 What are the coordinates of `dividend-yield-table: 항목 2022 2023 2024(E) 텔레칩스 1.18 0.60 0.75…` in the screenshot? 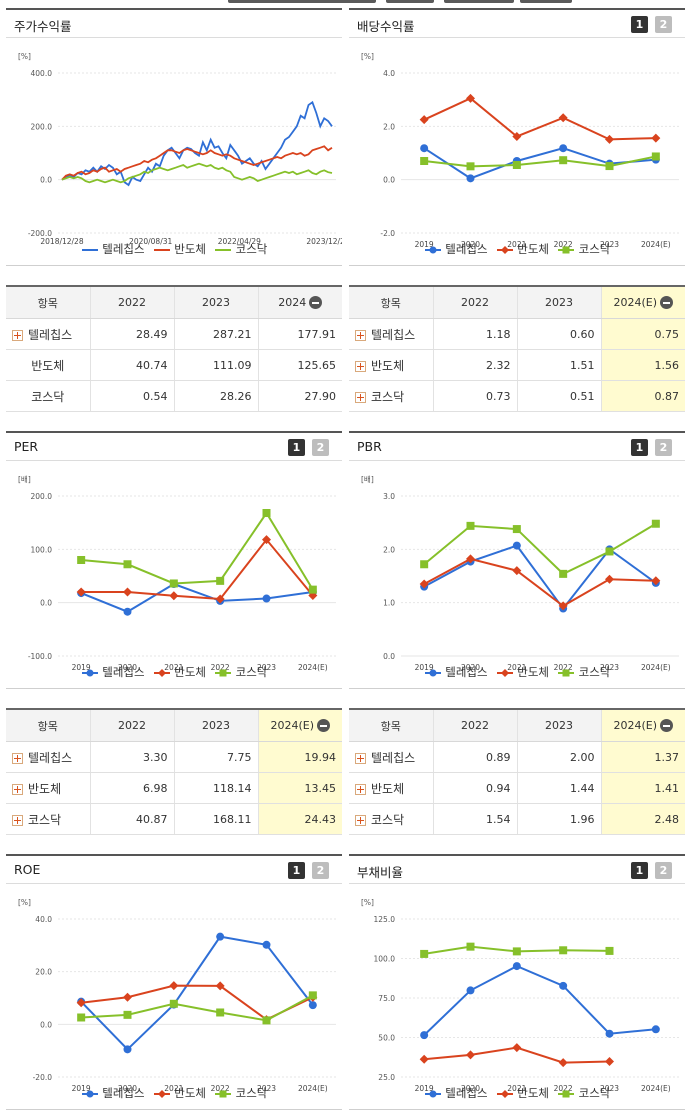 It's located at (517, 348).